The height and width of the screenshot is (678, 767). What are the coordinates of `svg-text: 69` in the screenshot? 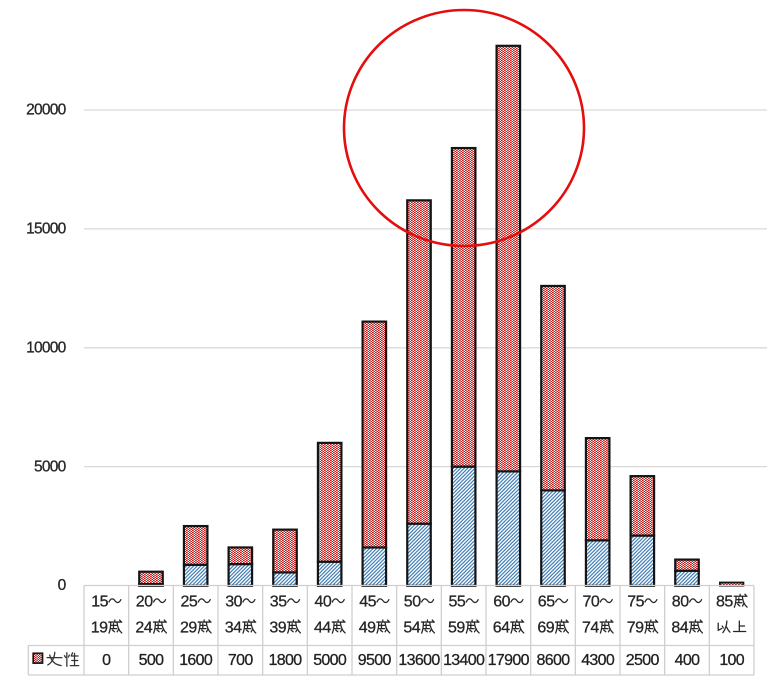 It's located at (545, 627).